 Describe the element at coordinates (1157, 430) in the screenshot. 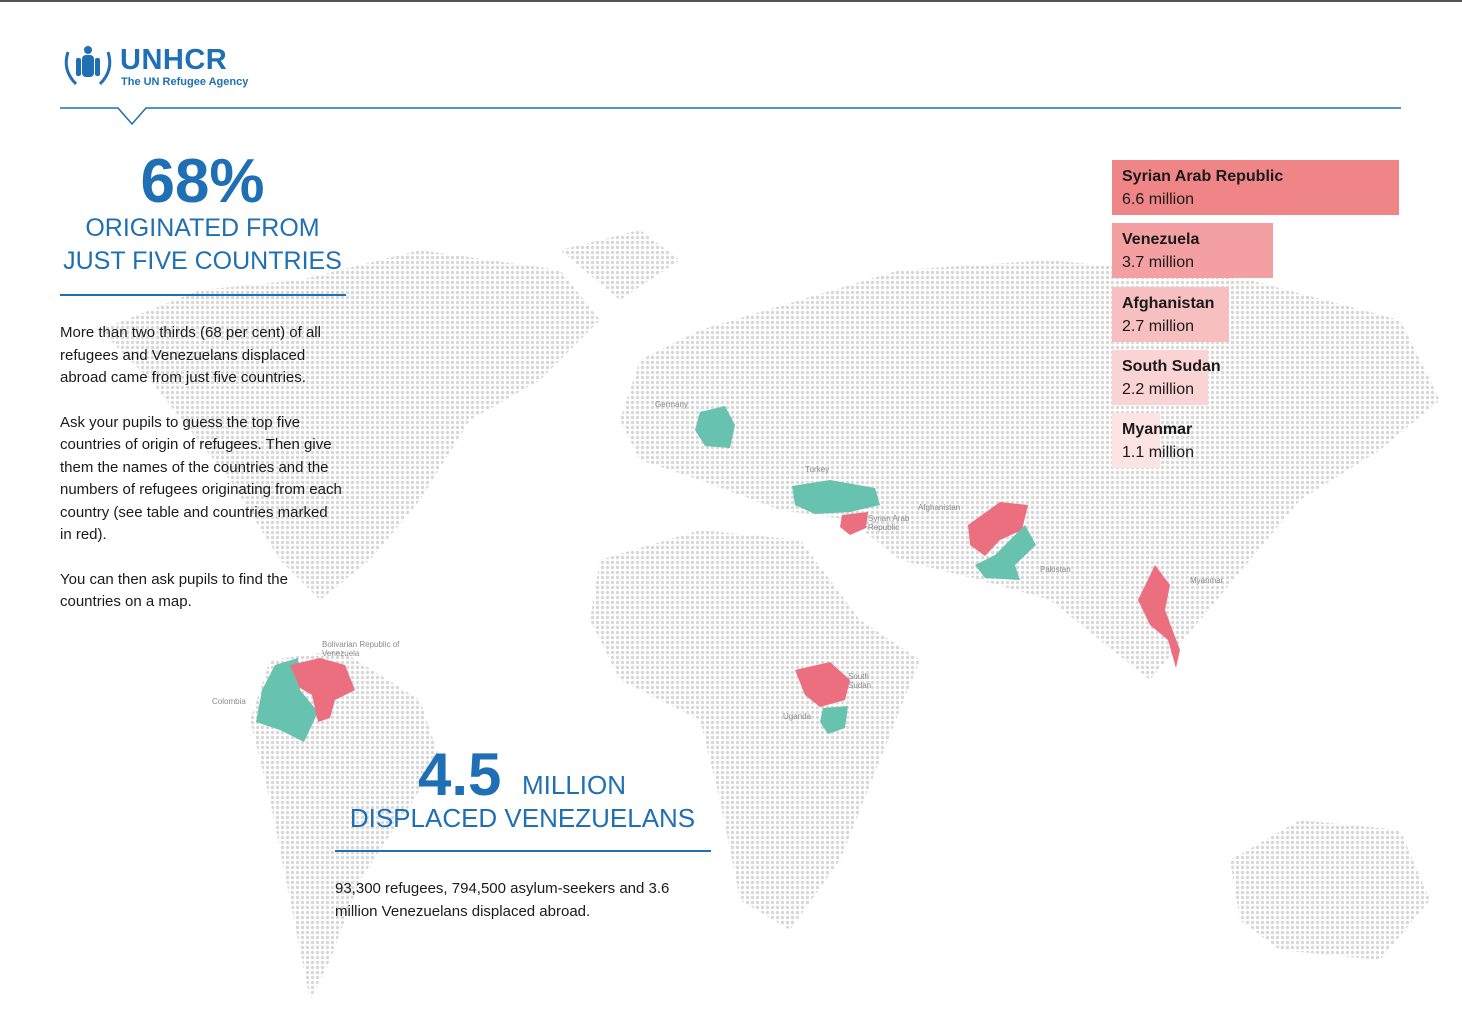

I see `bar-label: Myanmar` at that location.